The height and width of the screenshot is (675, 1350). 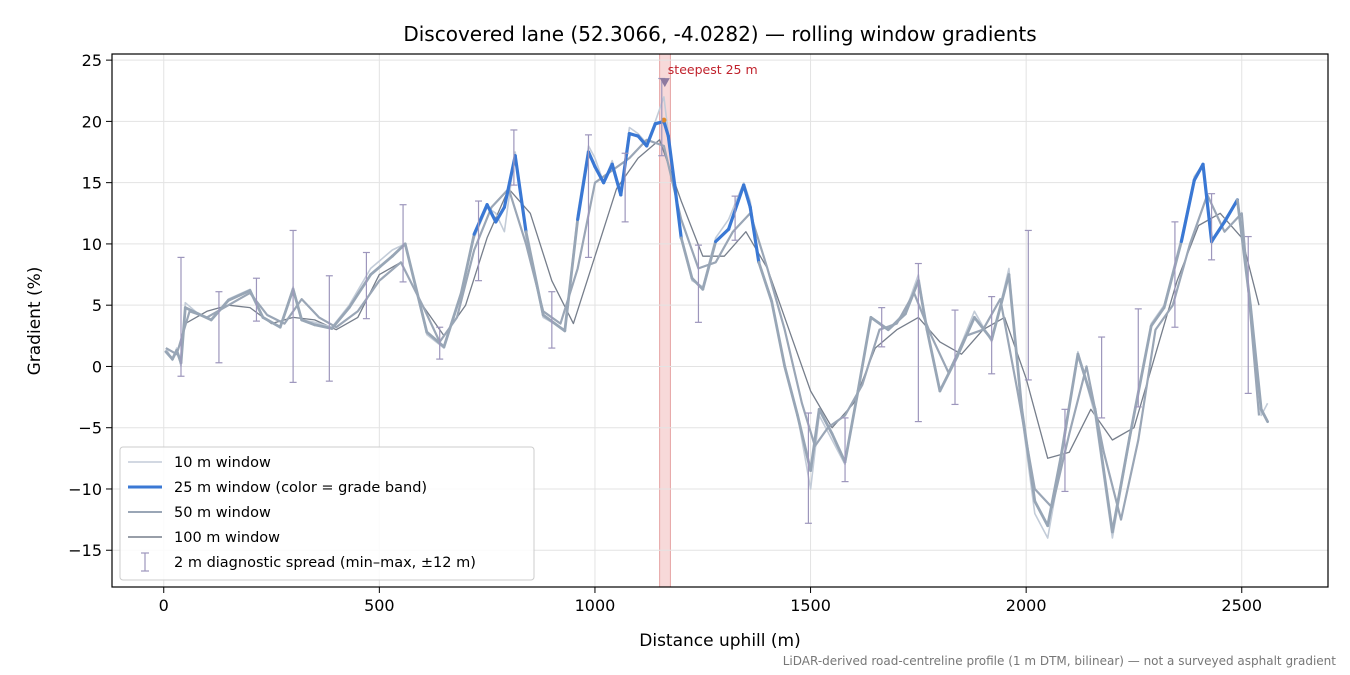 What do you see at coordinates (664, 83) in the screenshot?
I see `steepest-marker` at bounding box center [664, 83].